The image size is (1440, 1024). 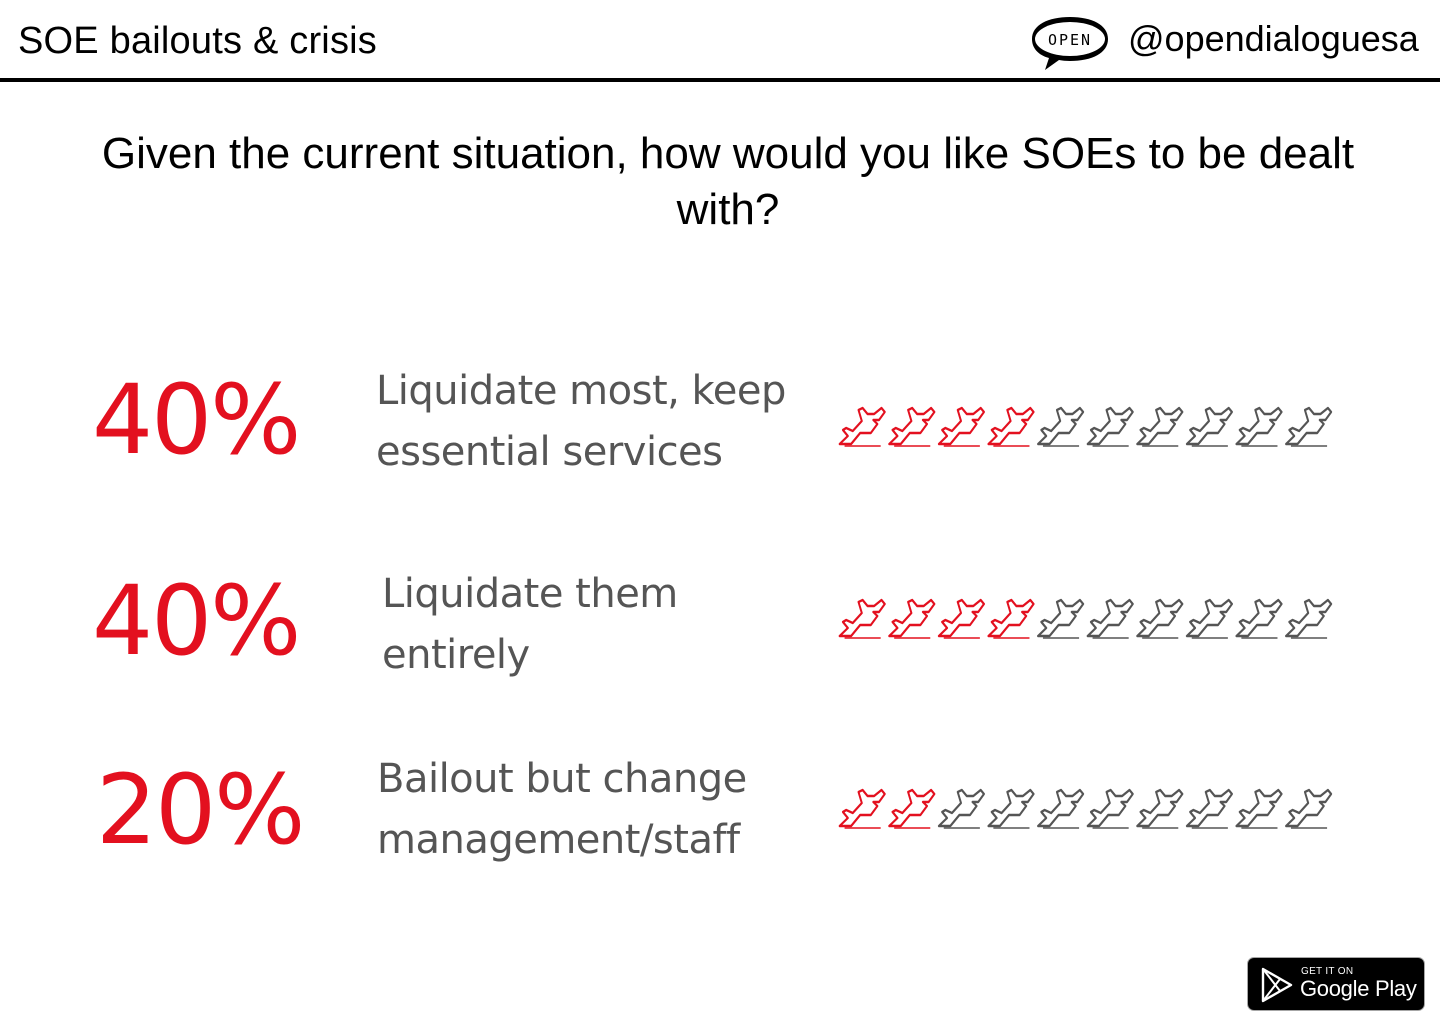 I want to click on google-play-badge: GET IT ON Google Play, so click(x=1336, y=984).